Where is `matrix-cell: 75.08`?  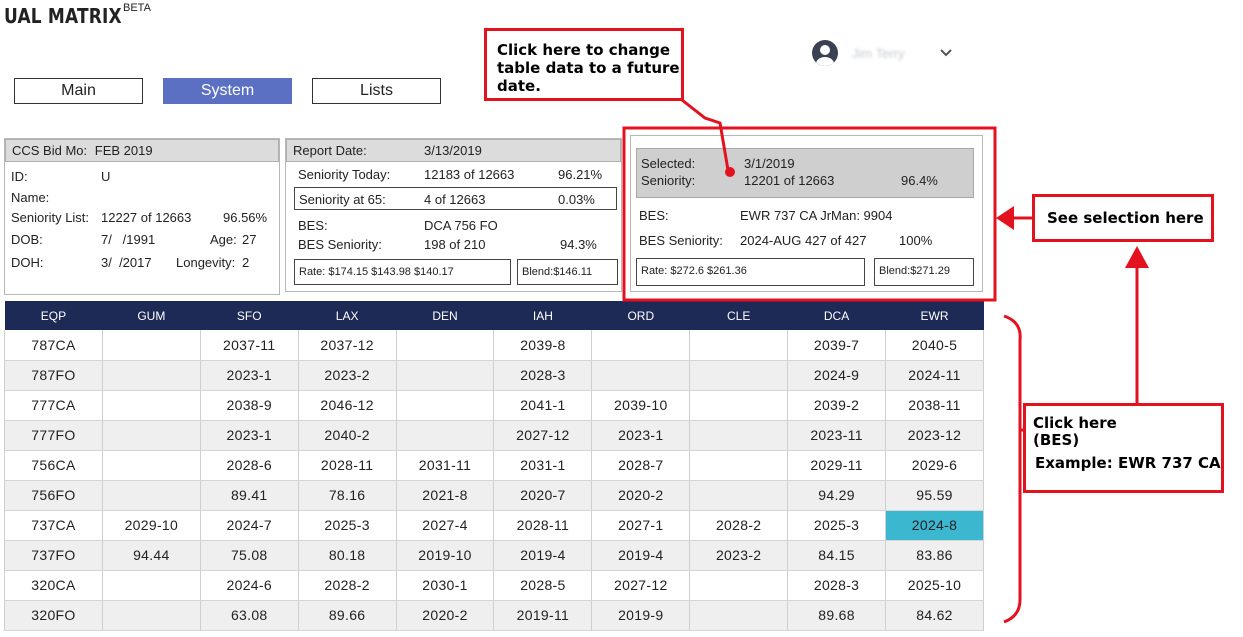 matrix-cell: 75.08 is located at coordinates (249, 555).